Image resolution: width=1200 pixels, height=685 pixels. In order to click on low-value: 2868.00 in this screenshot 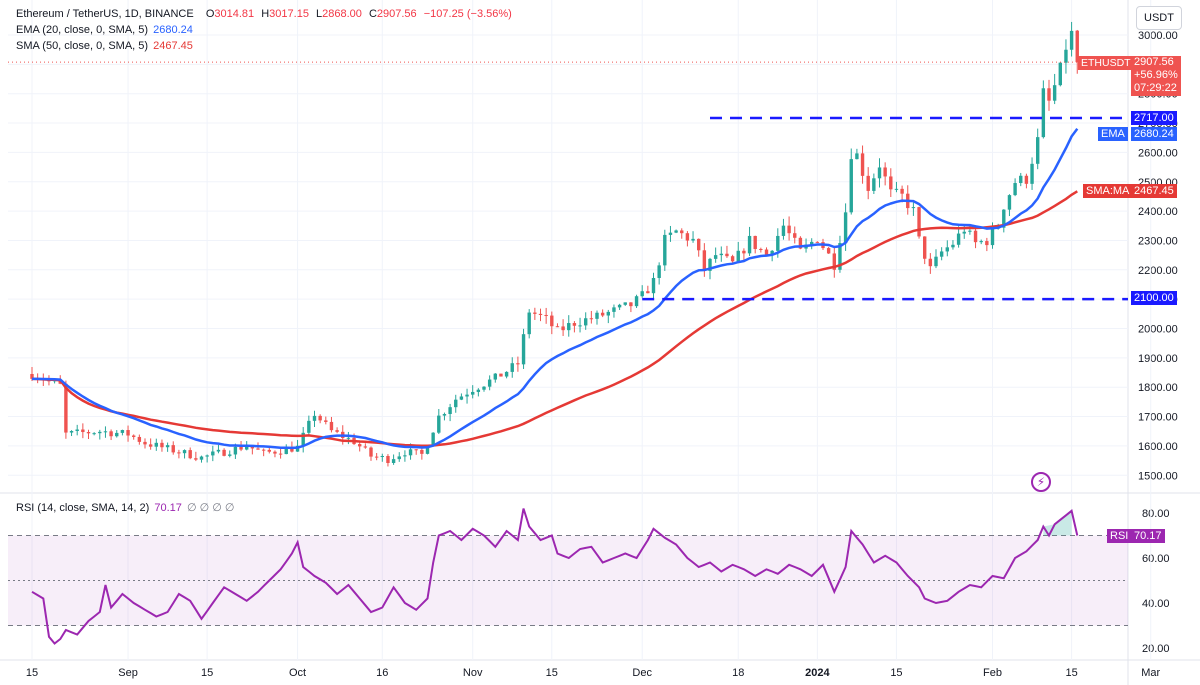, I will do `click(342, 14)`.